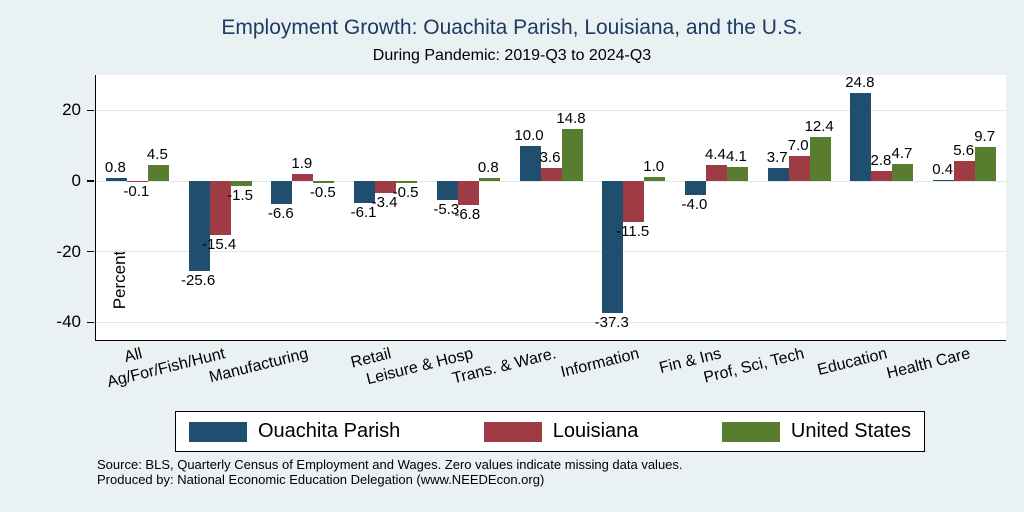 Image resolution: width=1024 pixels, height=512 pixels. Describe the element at coordinates (715, 155) in the screenshot. I see `bar-value-label: 4.4` at that location.